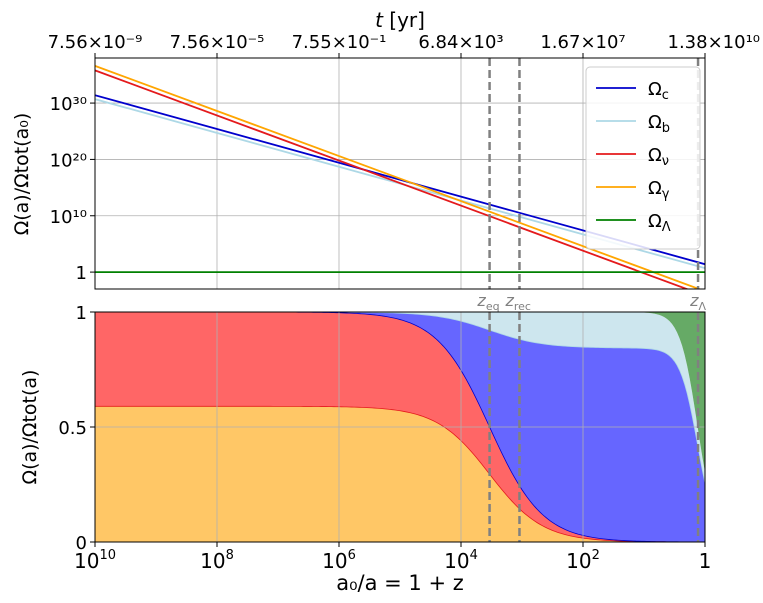  What do you see at coordinates (107, 555) in the screenshot?
I see `bottom-xtick-exp-0: 10` at bounding box center [107, 555].